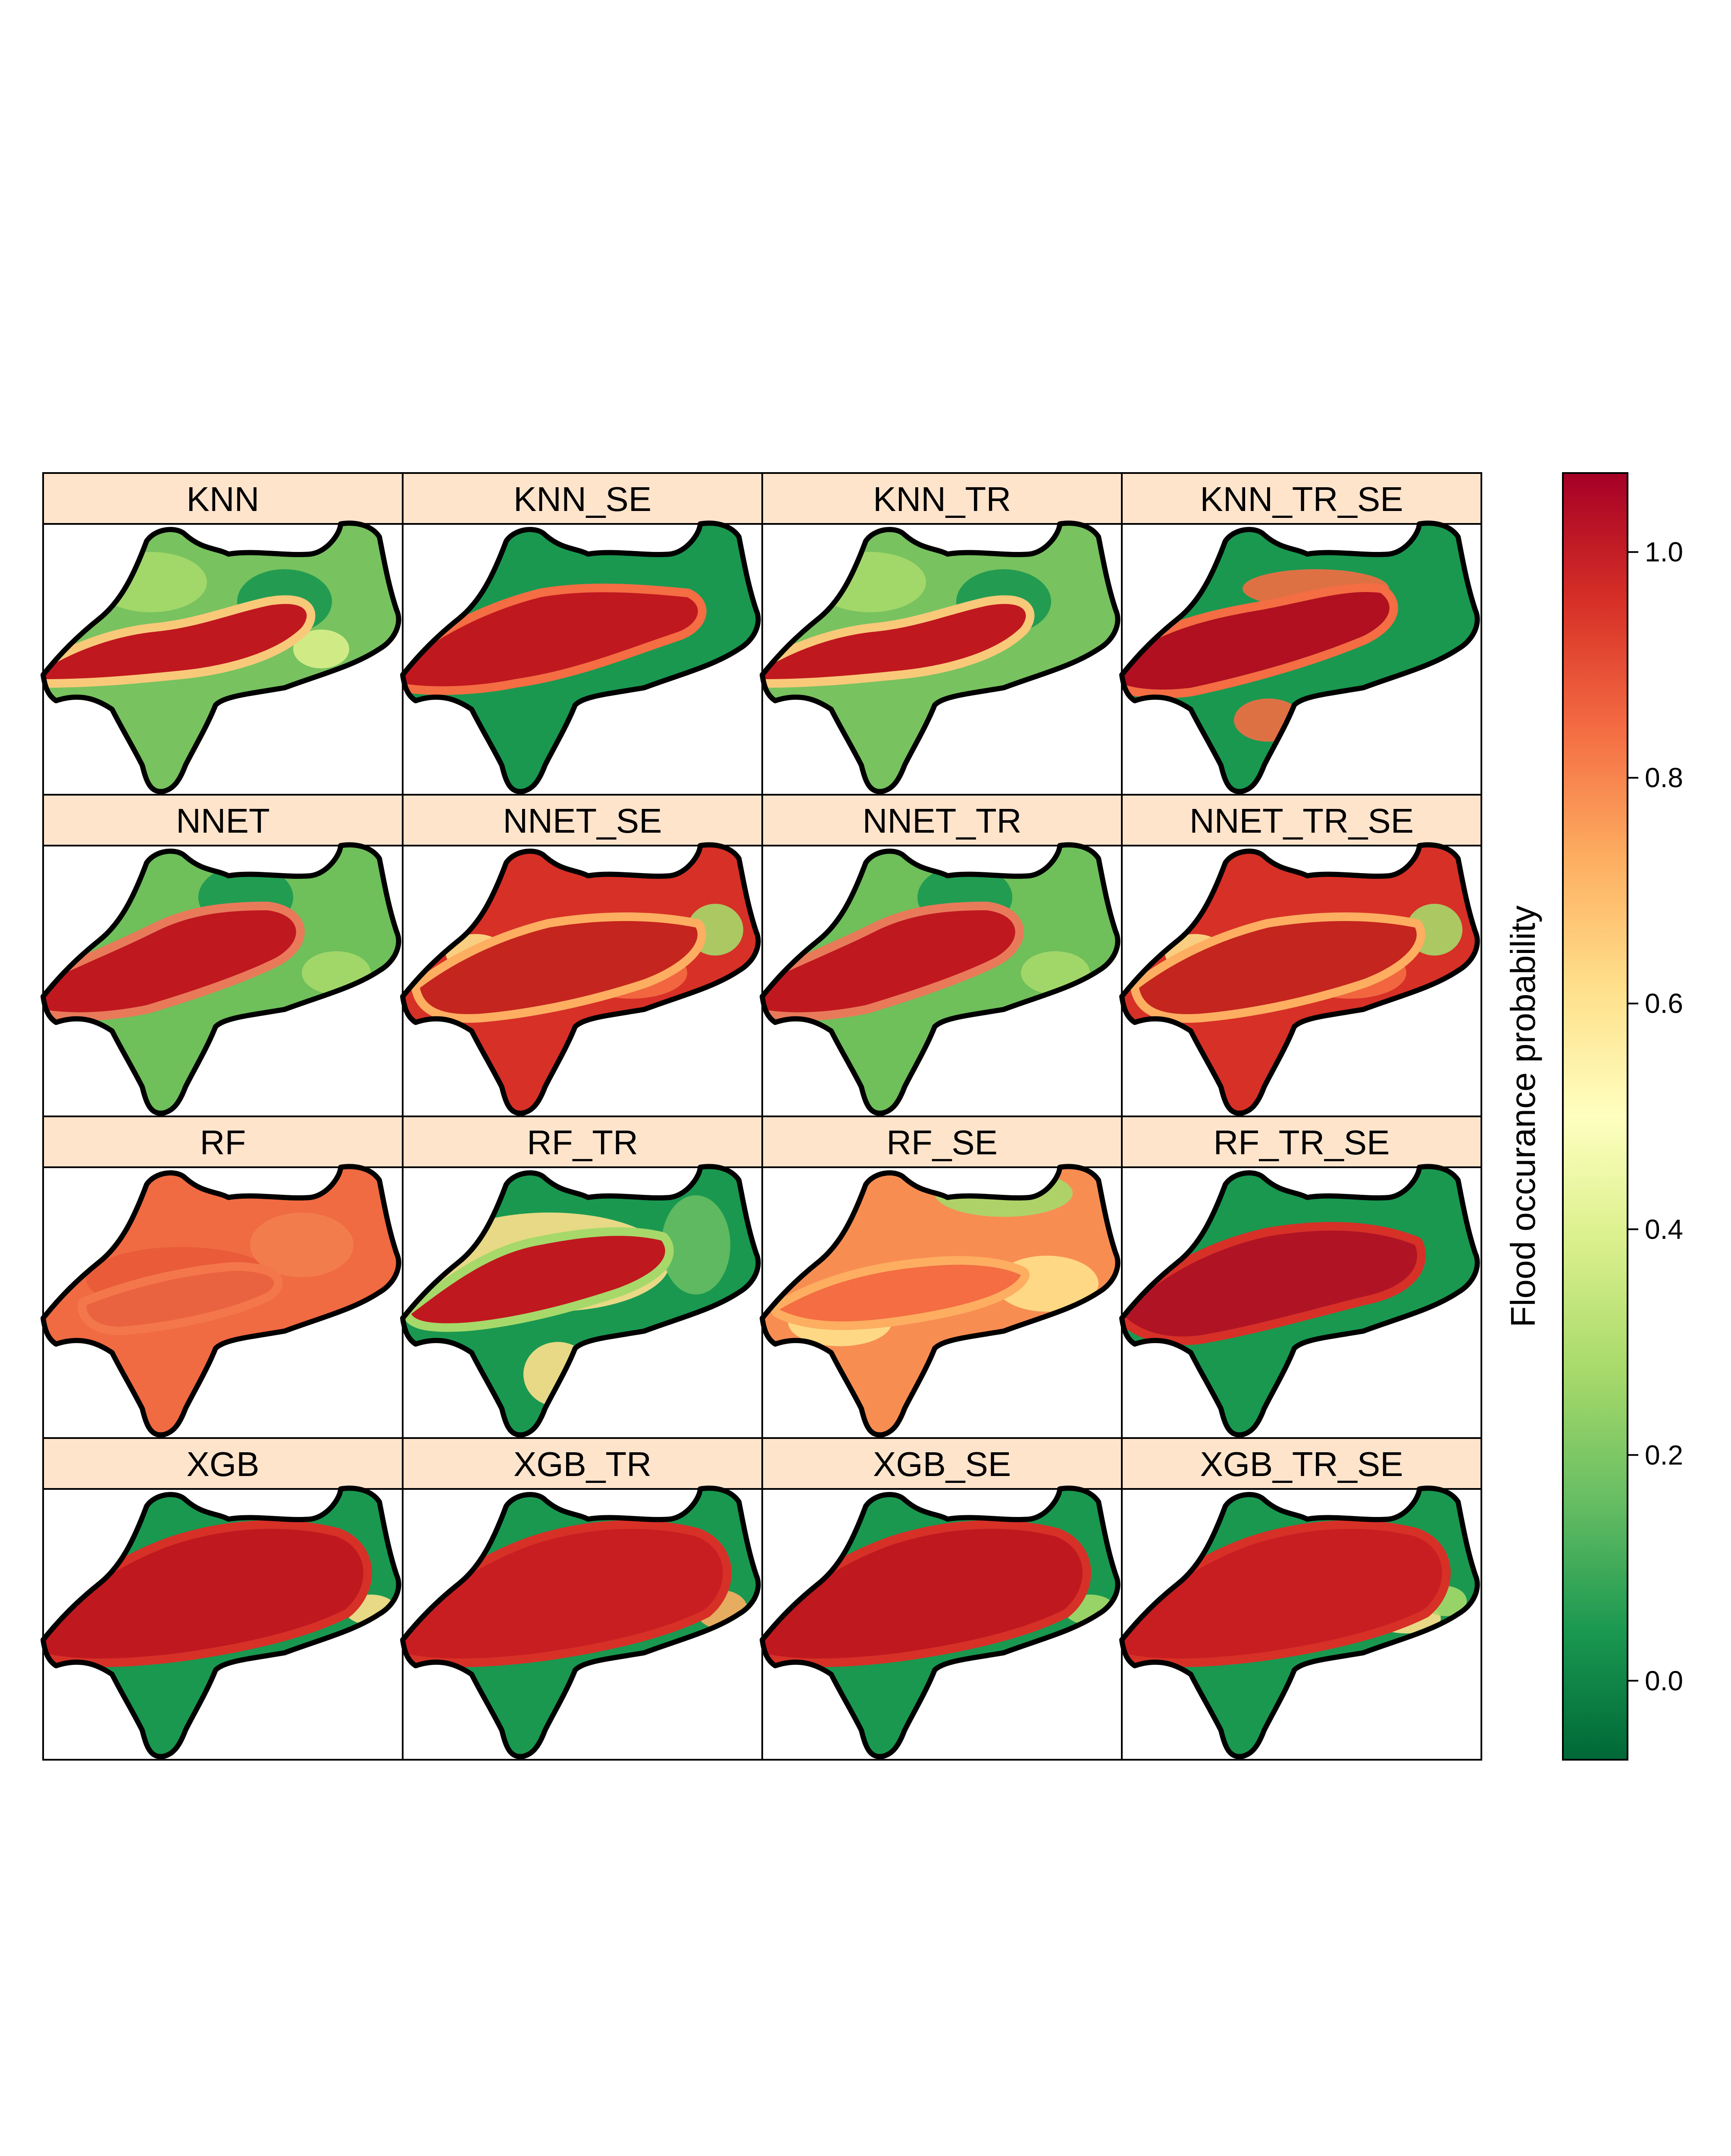  What do you see at coordinates (1523, 1116) in the screenshot?
I see `legend-title: Flood occurance probability` at bounding box center [1523, 1116].